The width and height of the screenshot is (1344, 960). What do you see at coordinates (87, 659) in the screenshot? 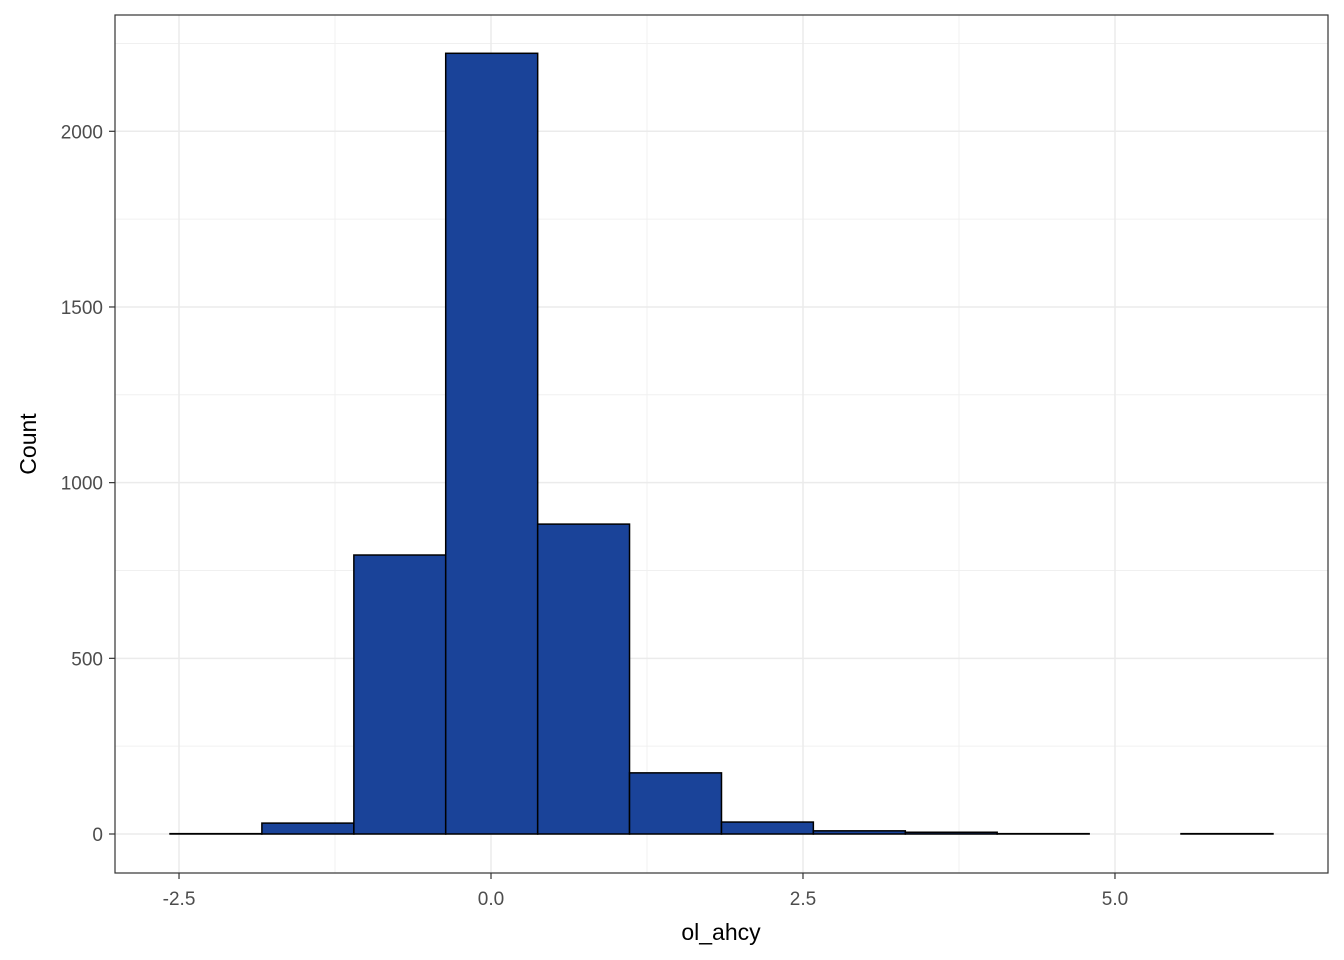
I see `y-tick-label: 500` at bounding box center [87, 659].